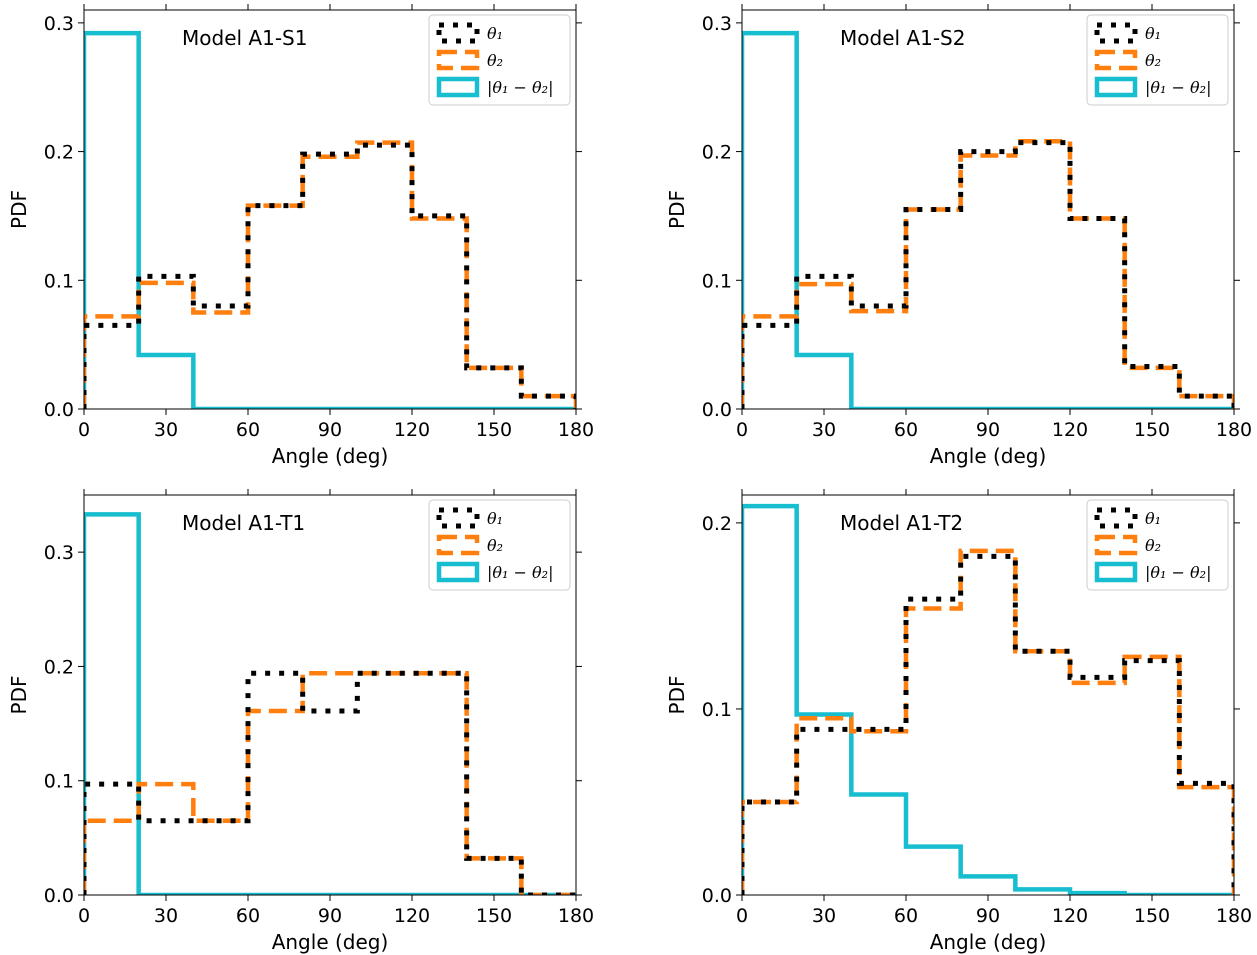  What do you see at coordinates (244, 38) in the screenshot?
I see `panel-title: Model A1-S1` at bounding box center [244, 38].